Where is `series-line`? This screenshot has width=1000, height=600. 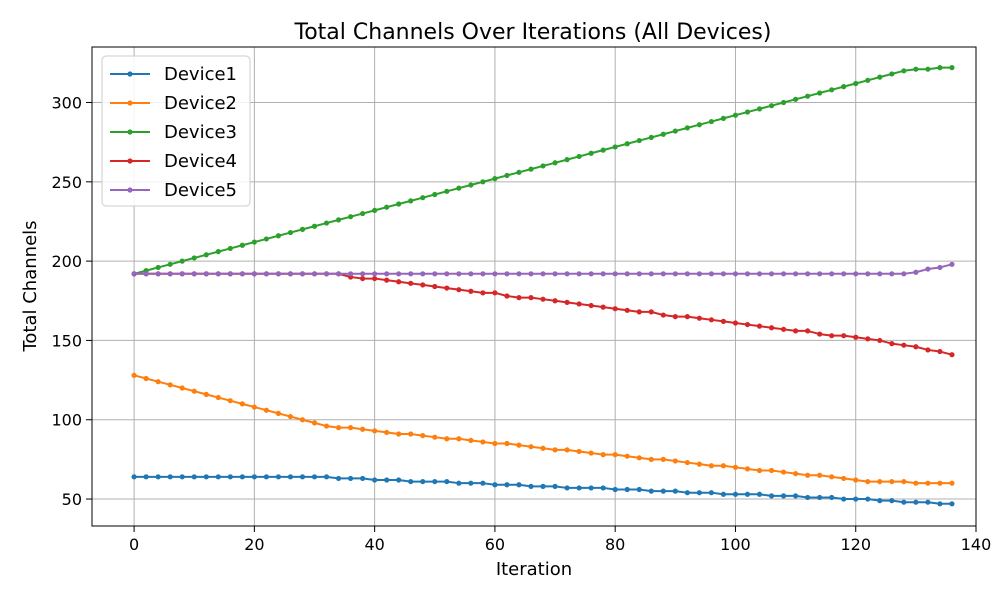 series-line is located at coordinates (543, 314).